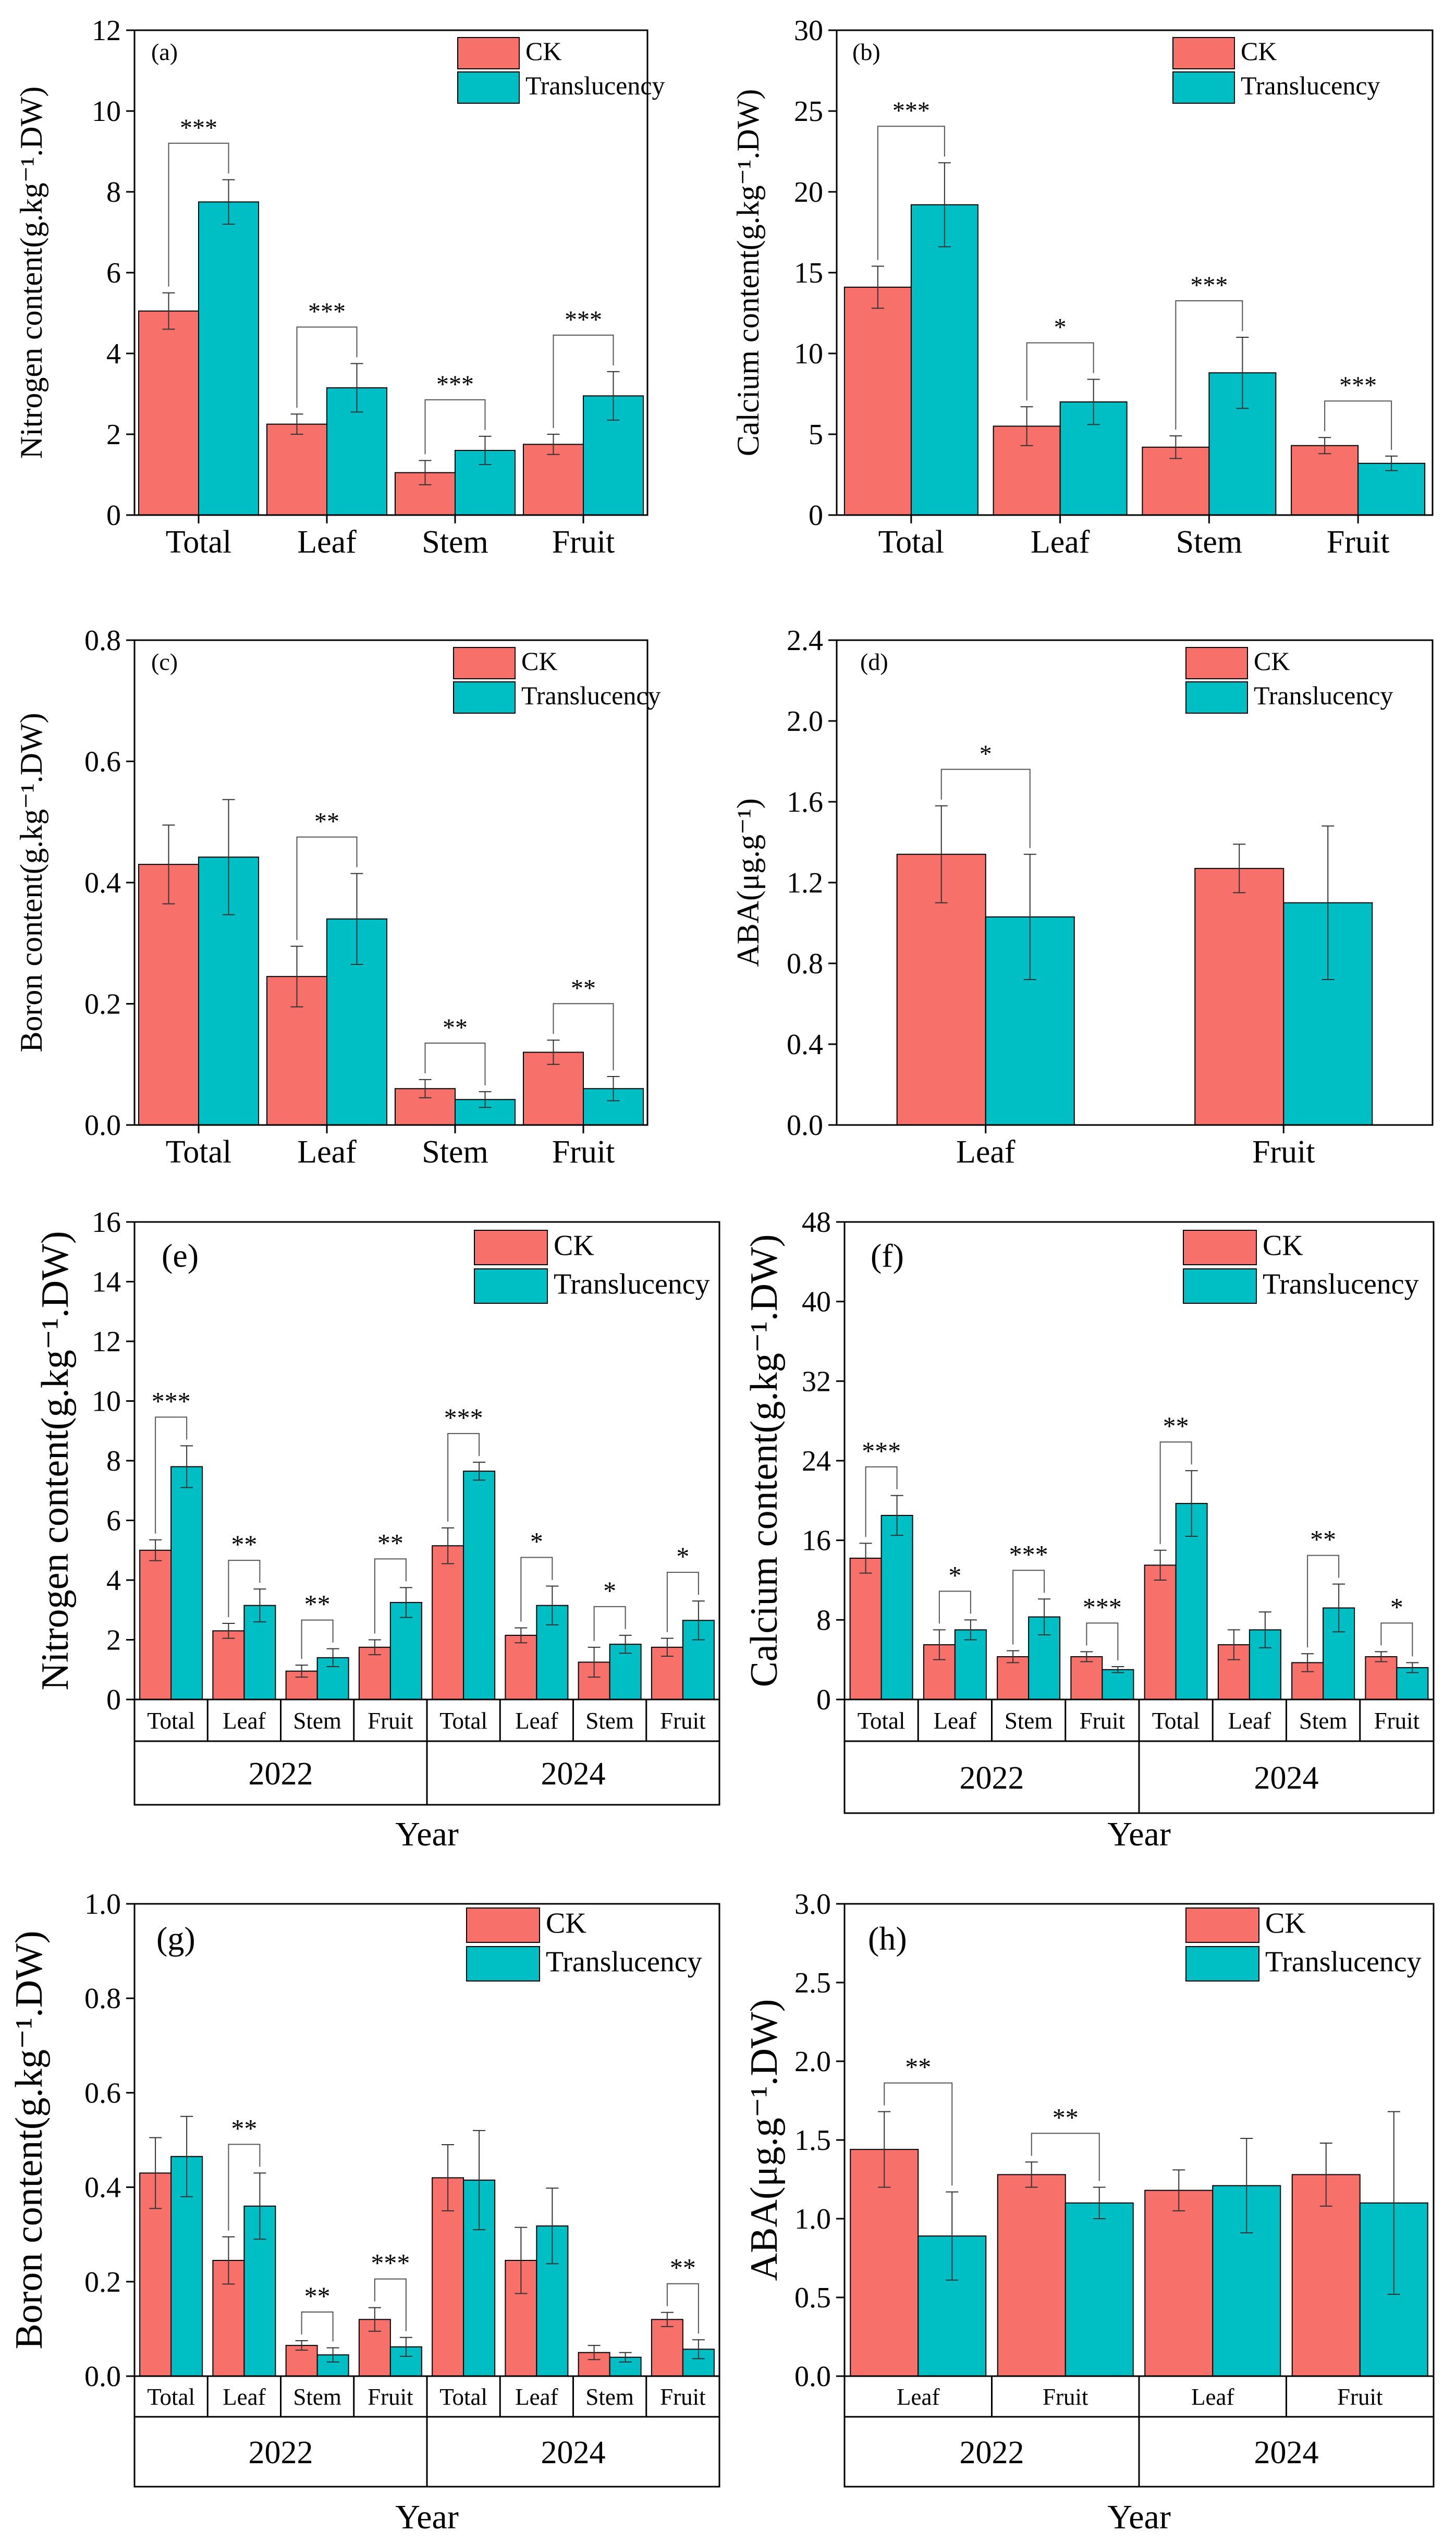  Describe the element at coordinates (180, 1255) in the screenshot. I see `panel-label: (e)` at that location.